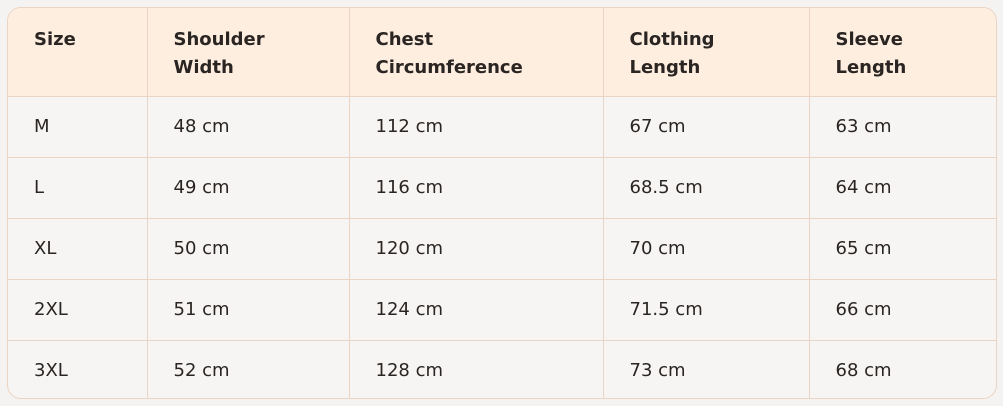  Describe the element at coordinates (248, 126) in the screenshot. I see `table-cell: 48 cm` at that location.